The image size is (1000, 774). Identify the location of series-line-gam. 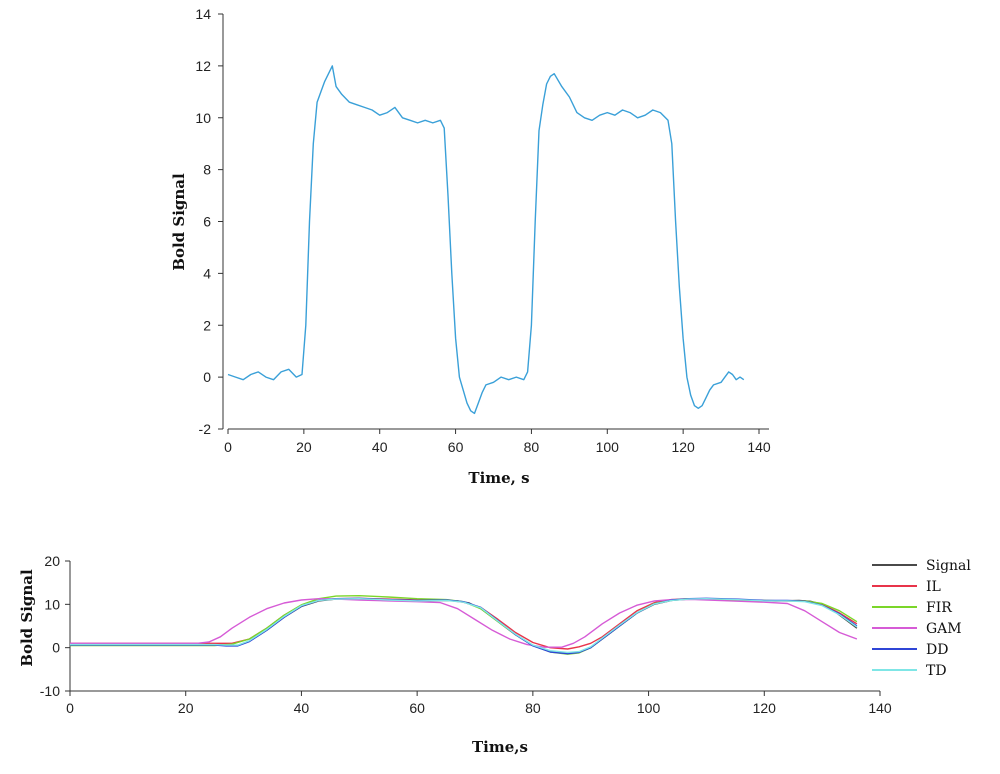
(464, 623).